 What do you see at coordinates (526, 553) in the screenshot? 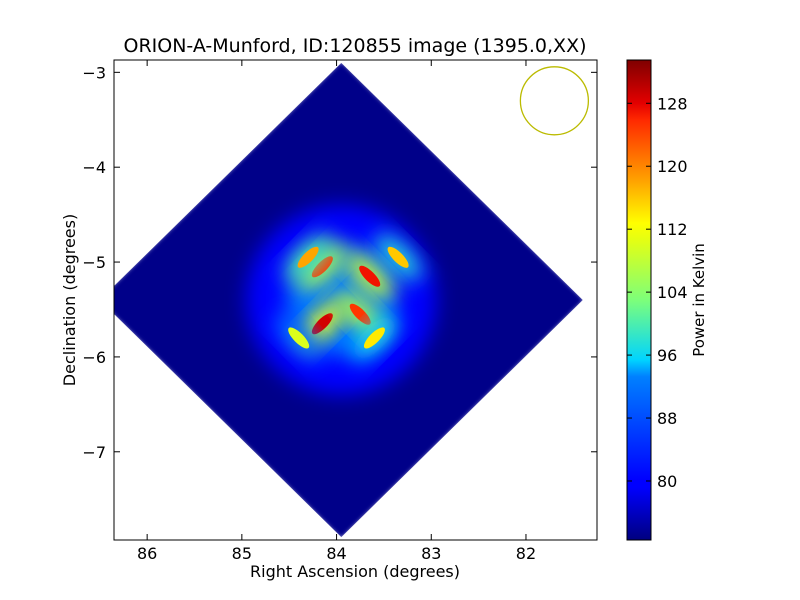
I see `x-tick-label: 82` at bounding box center [526, 553].